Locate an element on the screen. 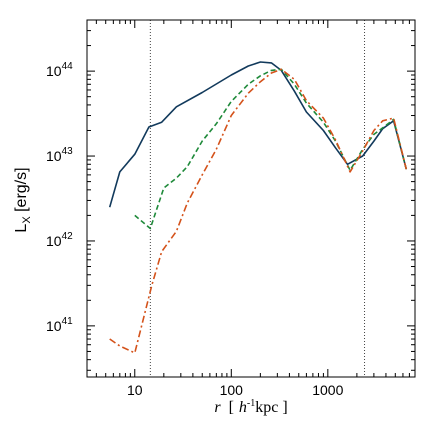 This screenshot has width=436, height=436. x-tick-label: 100 is located at coordinates (232, 390).